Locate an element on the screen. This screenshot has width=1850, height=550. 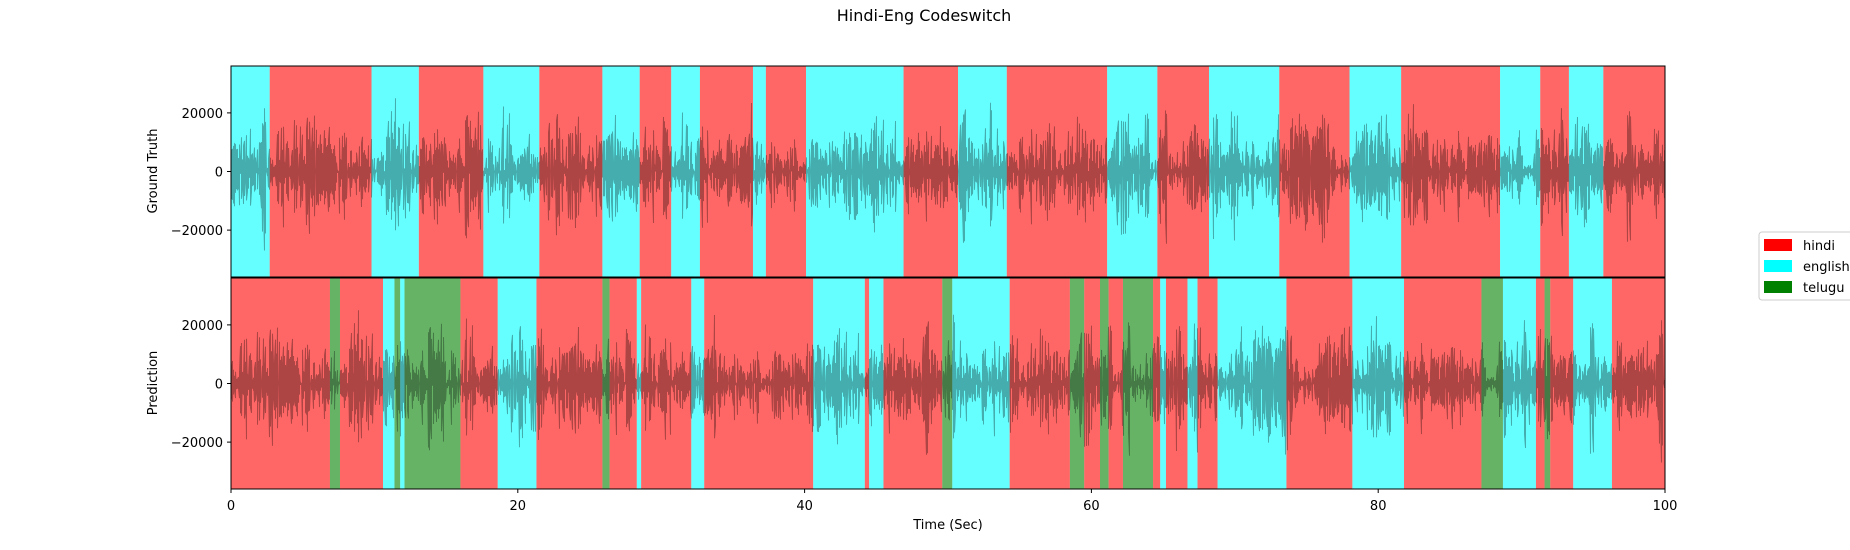
x-tick-label: 40 is located at coordinates (804, 506).